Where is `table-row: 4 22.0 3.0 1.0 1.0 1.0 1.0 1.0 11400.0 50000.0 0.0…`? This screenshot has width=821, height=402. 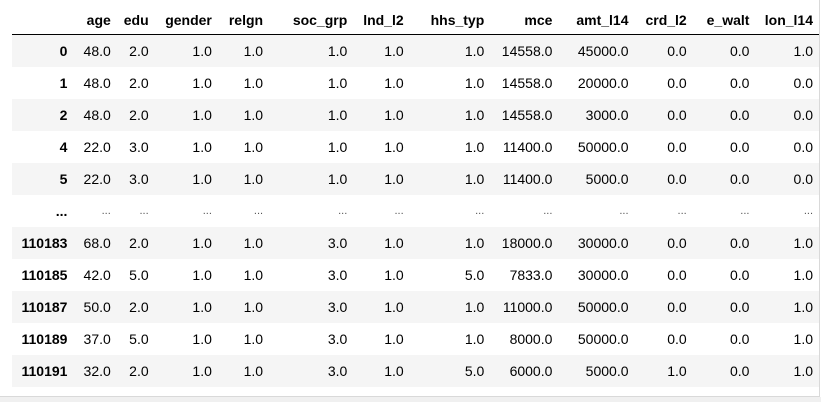
table-row: 4 22.0 3.0 1.0 1.0 1.0 1.0 1.0 11400.0 50000.0 0.0… is located at coordinates (415, 147).